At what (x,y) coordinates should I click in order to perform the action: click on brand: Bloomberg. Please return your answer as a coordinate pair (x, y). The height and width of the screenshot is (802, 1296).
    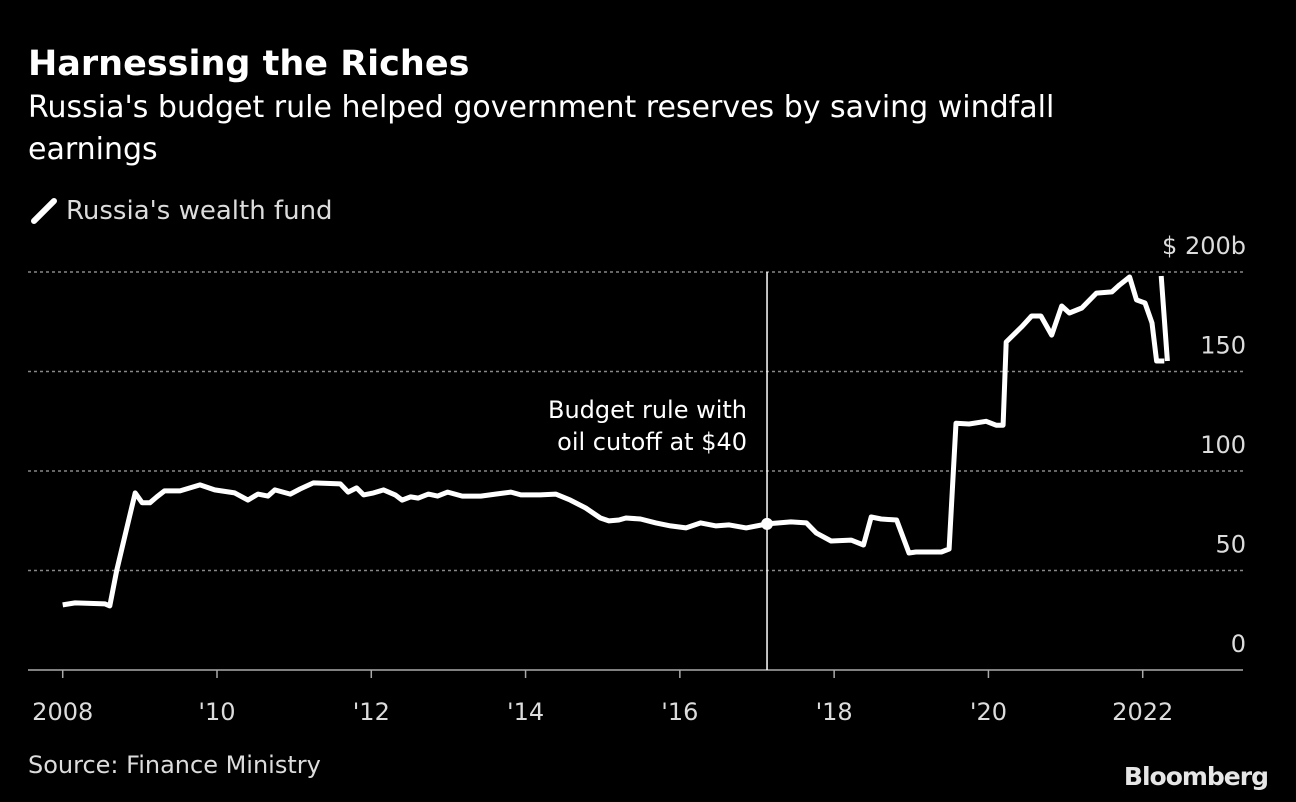
    Looking at the image, I should click on (1196, 776).